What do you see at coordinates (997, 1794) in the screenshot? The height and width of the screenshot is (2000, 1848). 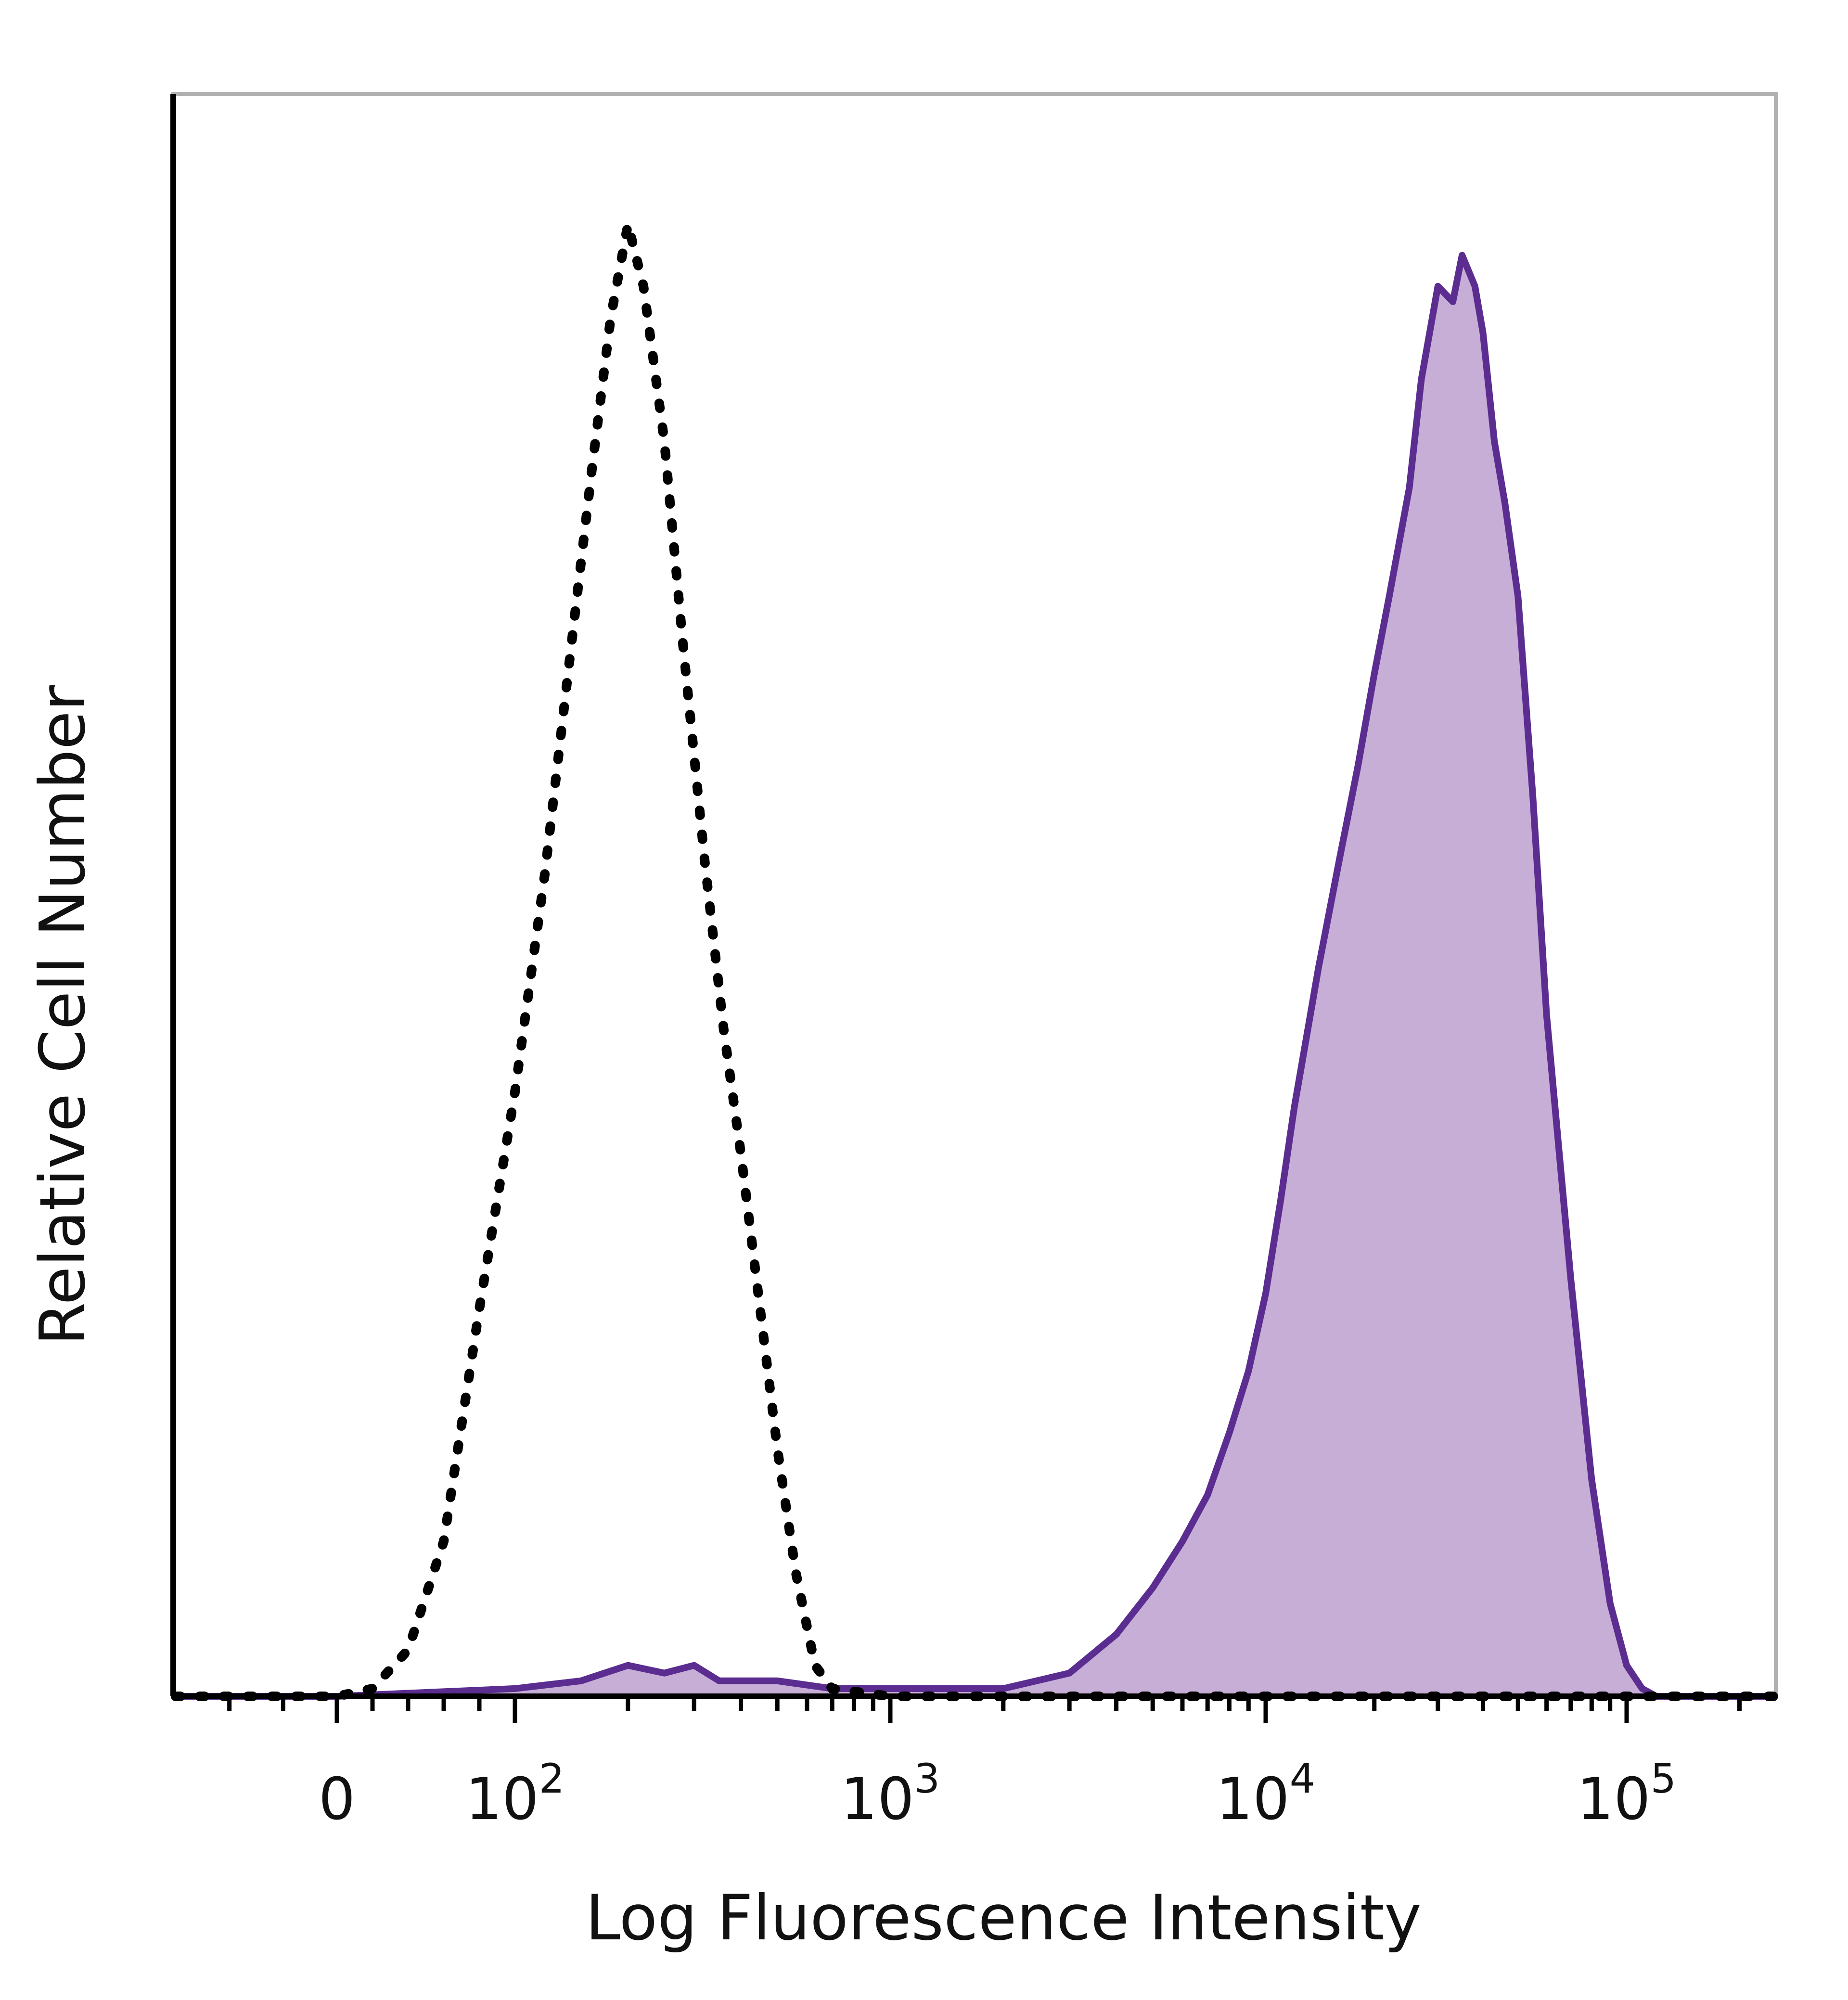 I see `x-axis-tick-labels: 0 10² 10³ 10⁴ 10⁵` at bounding box center [997, 1794].